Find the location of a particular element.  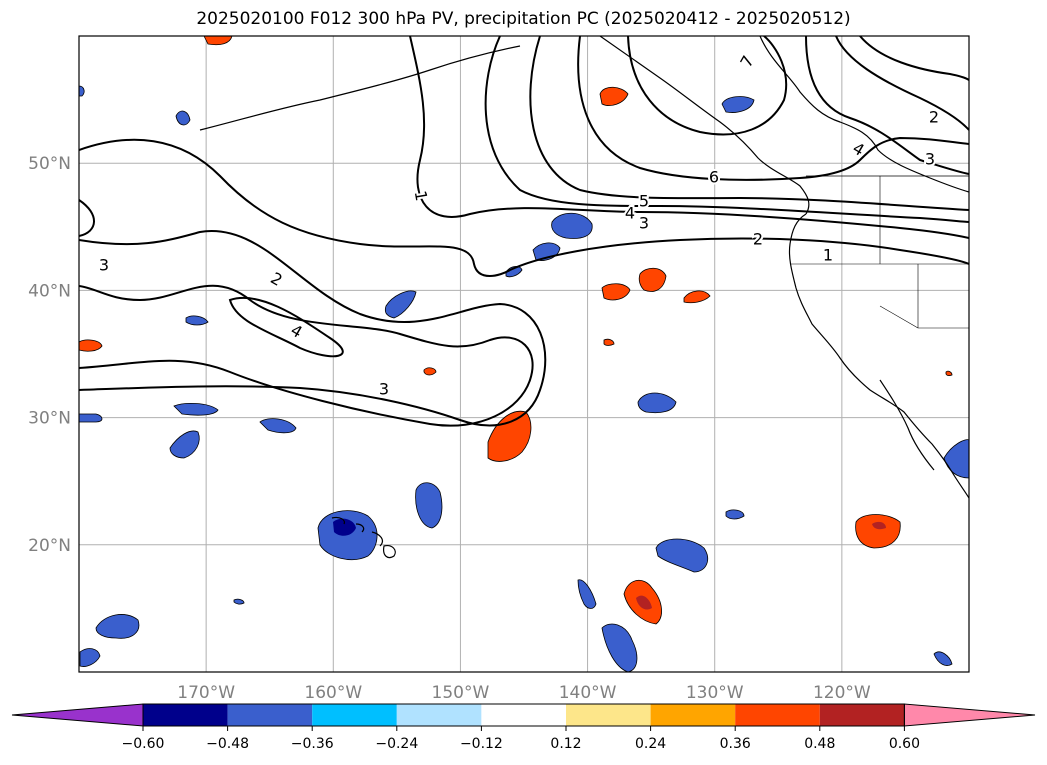

colorbar-tick-label: −0.60 is located at coordinates (143, 744).